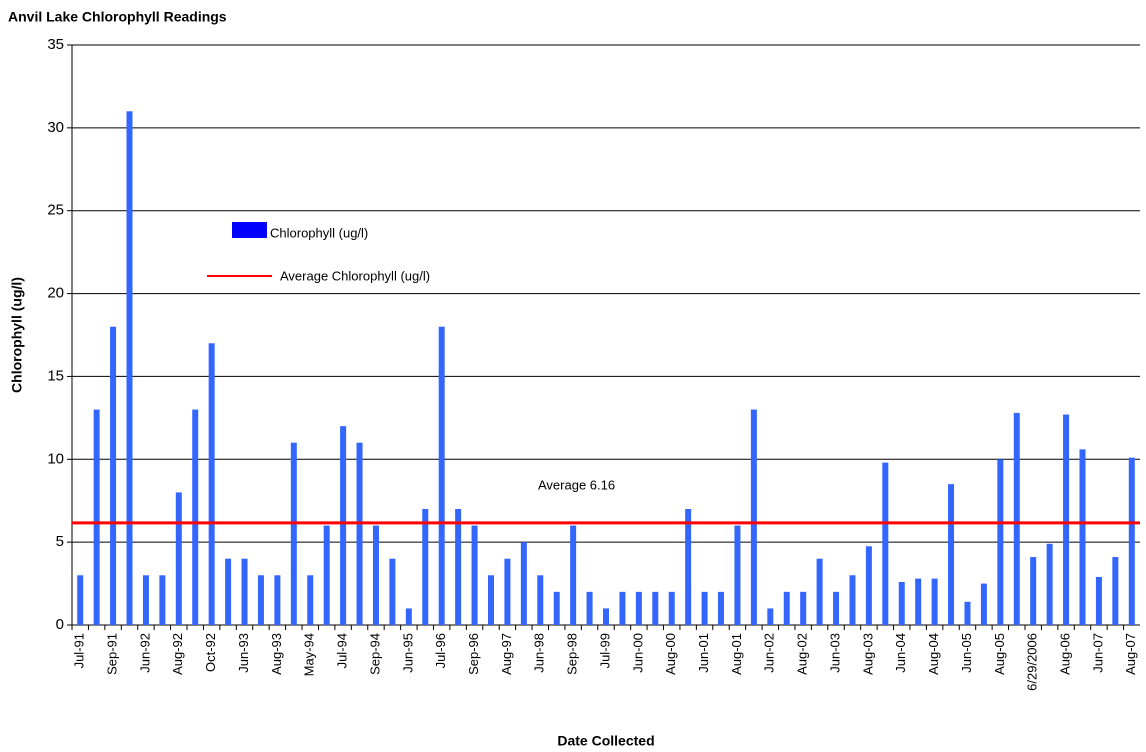 The width and height of the screenshot is (1146, 752). What do you see at coordinates (249, 230) in the screenshot?
I see `legend-swatch` at bounding box center [249, 230].